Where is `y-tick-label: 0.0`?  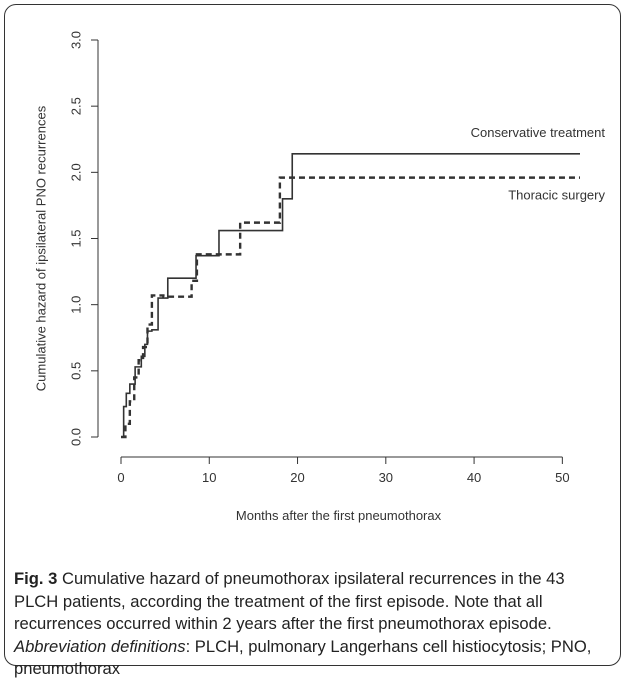 y-tick-label: 0.0 is located at coordinates (76, 437).